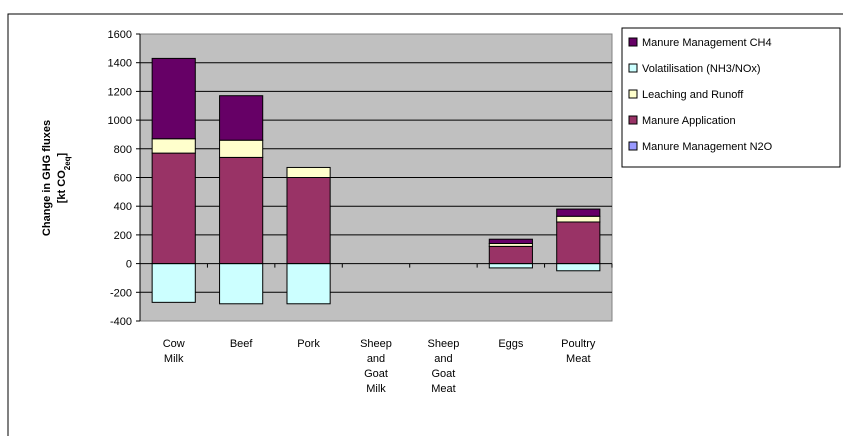 This screenshot has width=843, height=441. I want to click on y-tick-label: 400, so click(123, 207).